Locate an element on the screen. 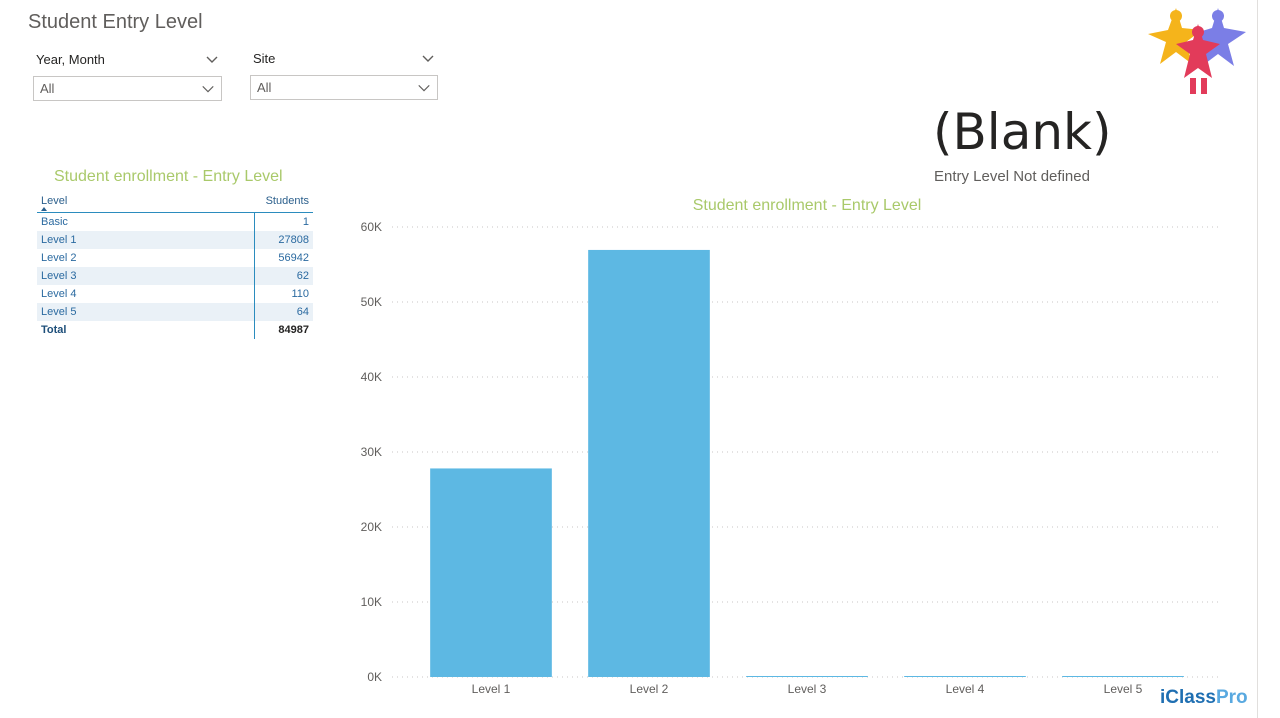 The width and height of the screenshot is (1280, 718). year-month-value: All is located at coordinates (47, 88).